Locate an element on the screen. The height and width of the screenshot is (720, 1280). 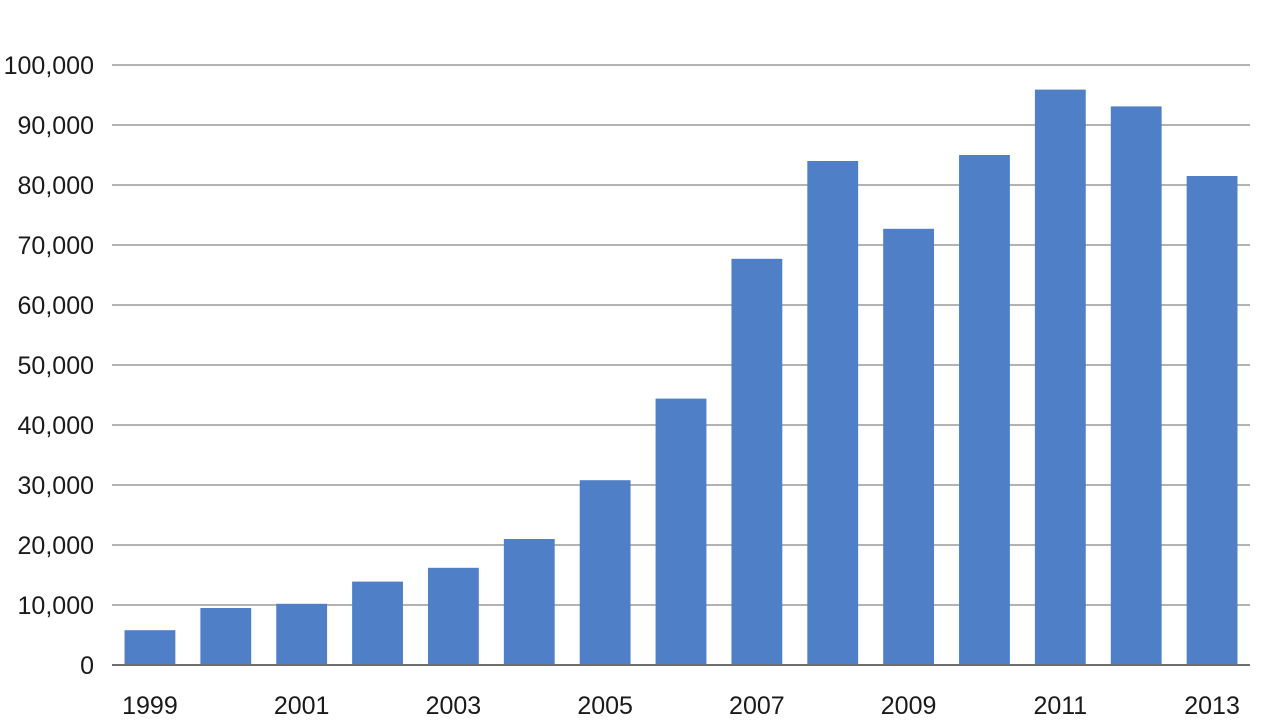
y-tick-label: 10,000 is located at coordinates (56, 606).